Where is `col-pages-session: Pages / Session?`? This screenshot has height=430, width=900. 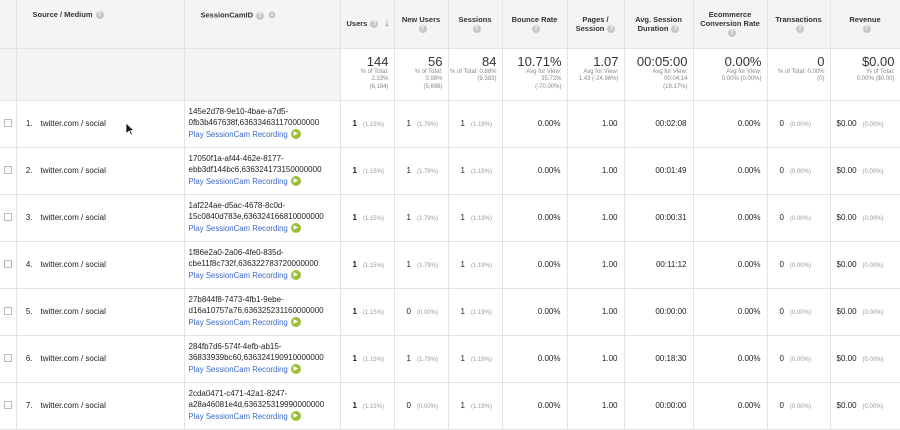
col-pages-session: Pages / Session? is located at coordinates (596, 24).